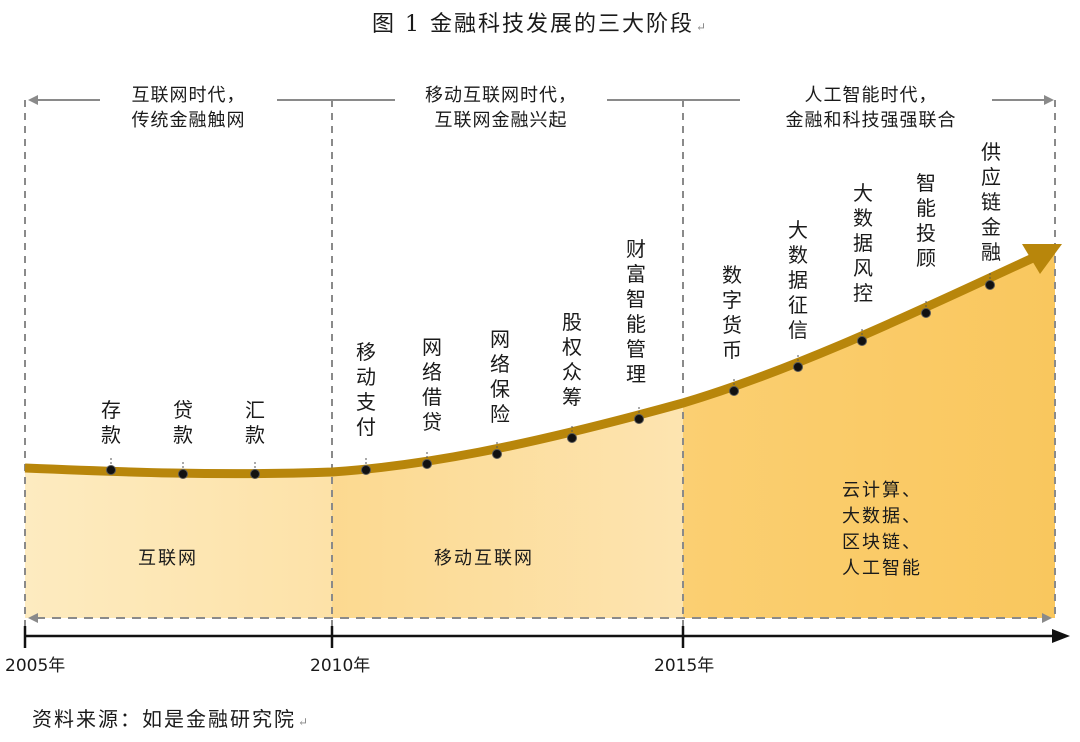  What do you see at coordinates (863, 243) in the screenshot?
I see `milestone-label-big-data-risk: 大数据风控` at bounding box center [863, 243].